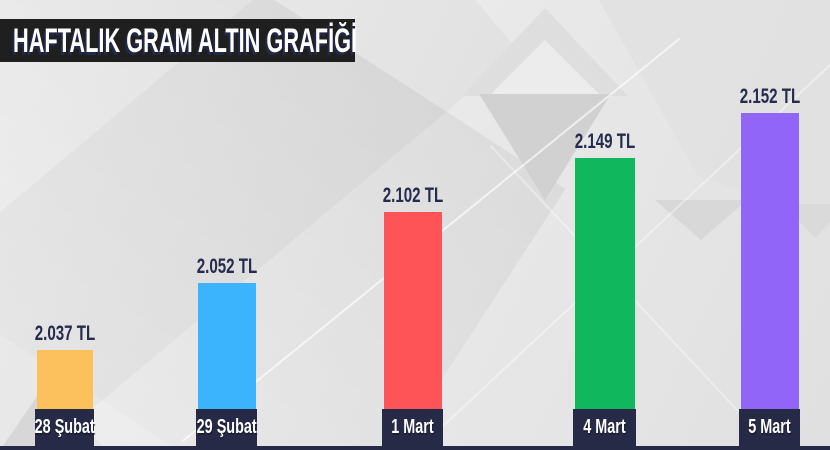 This screenshot has height=450, width=830. I want to click on bar-column-3: 2.102 TL 1 Mart, so click(412, 315).